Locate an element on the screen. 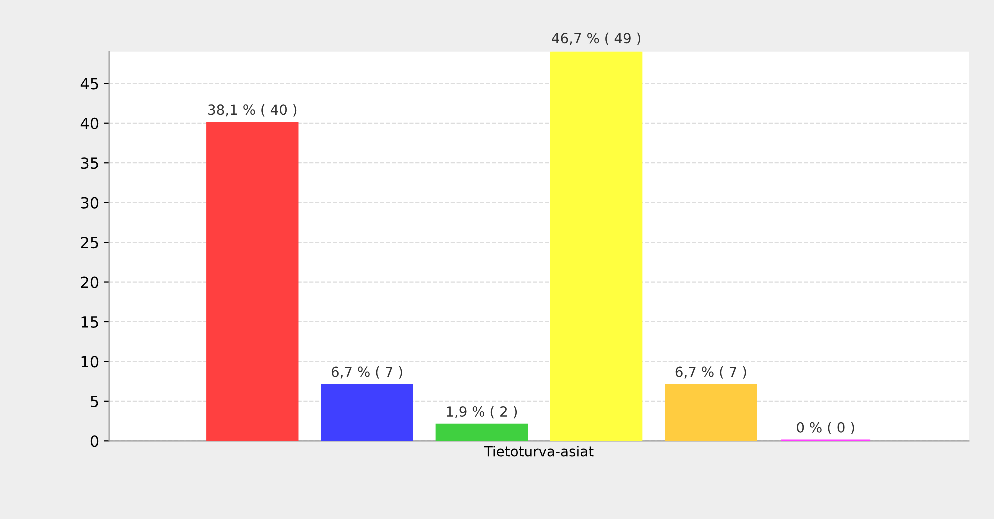 The height and width of the screenshot is (519, 994). y-tick-label: 20 is located at coordinates (90, 282).